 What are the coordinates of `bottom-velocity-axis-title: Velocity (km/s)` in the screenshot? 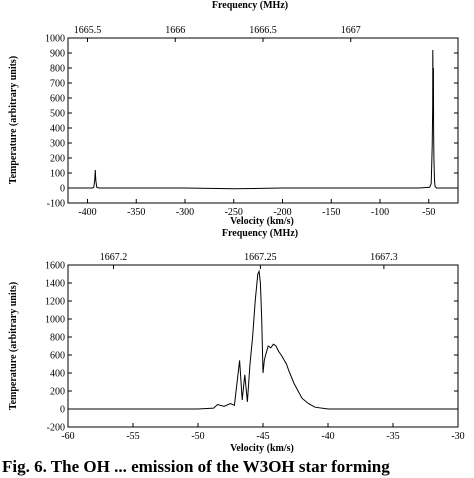 It's located at (262, 448).